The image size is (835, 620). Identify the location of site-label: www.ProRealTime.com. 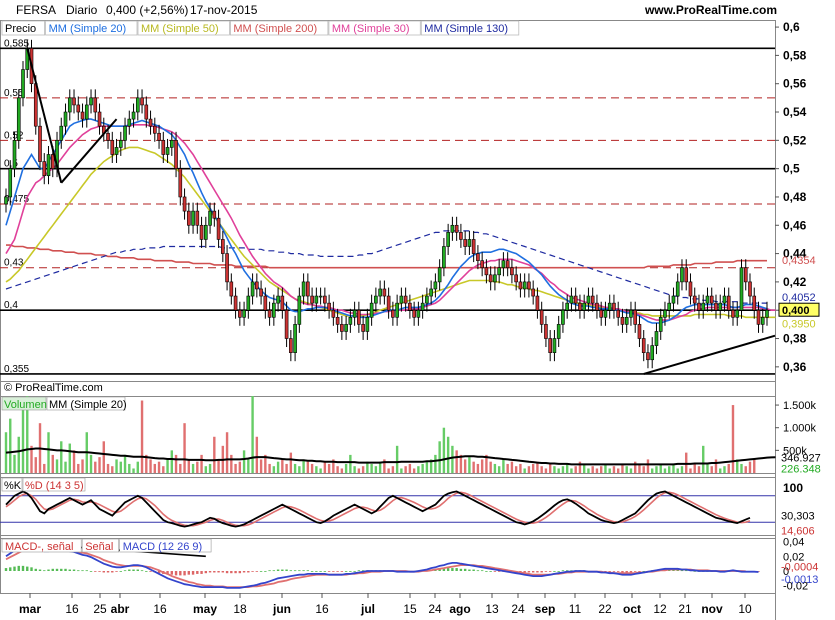
(710, 10).